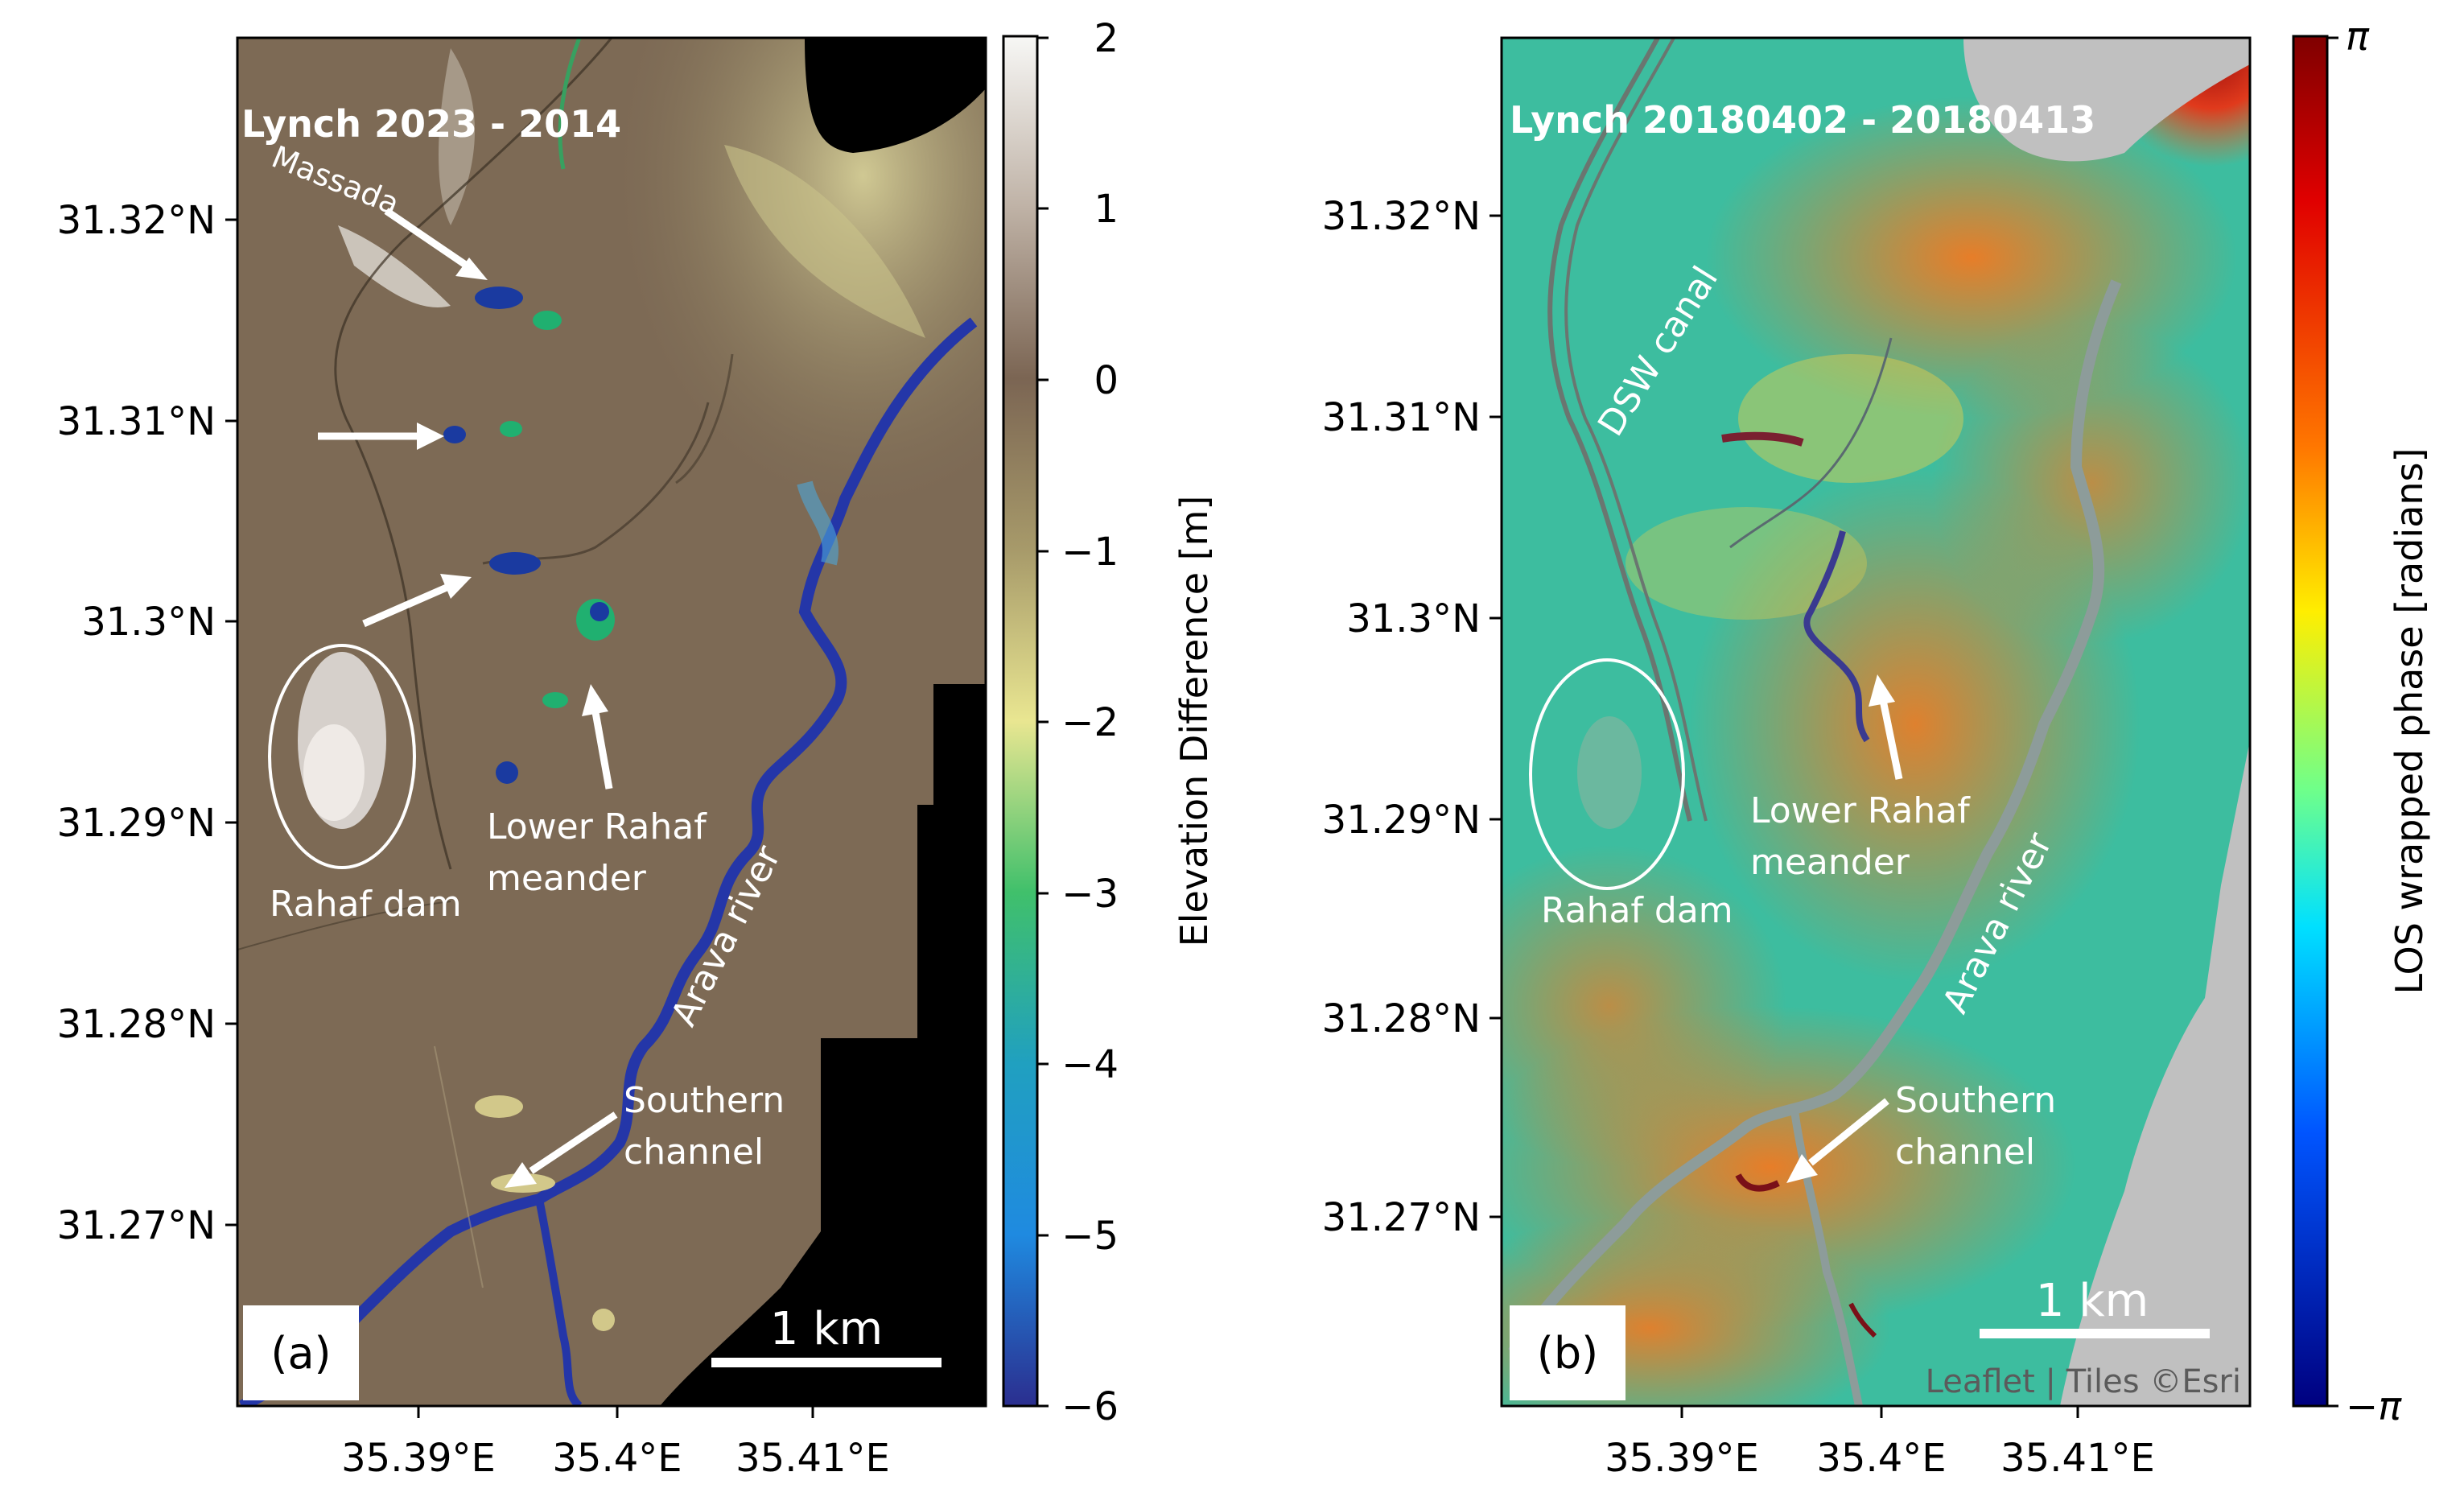  What do you see at coordinates (136, 1225) in the screenshot?
I see `panel-a-ytick-label: 31.27°N` at bounding box center [136, 1225].